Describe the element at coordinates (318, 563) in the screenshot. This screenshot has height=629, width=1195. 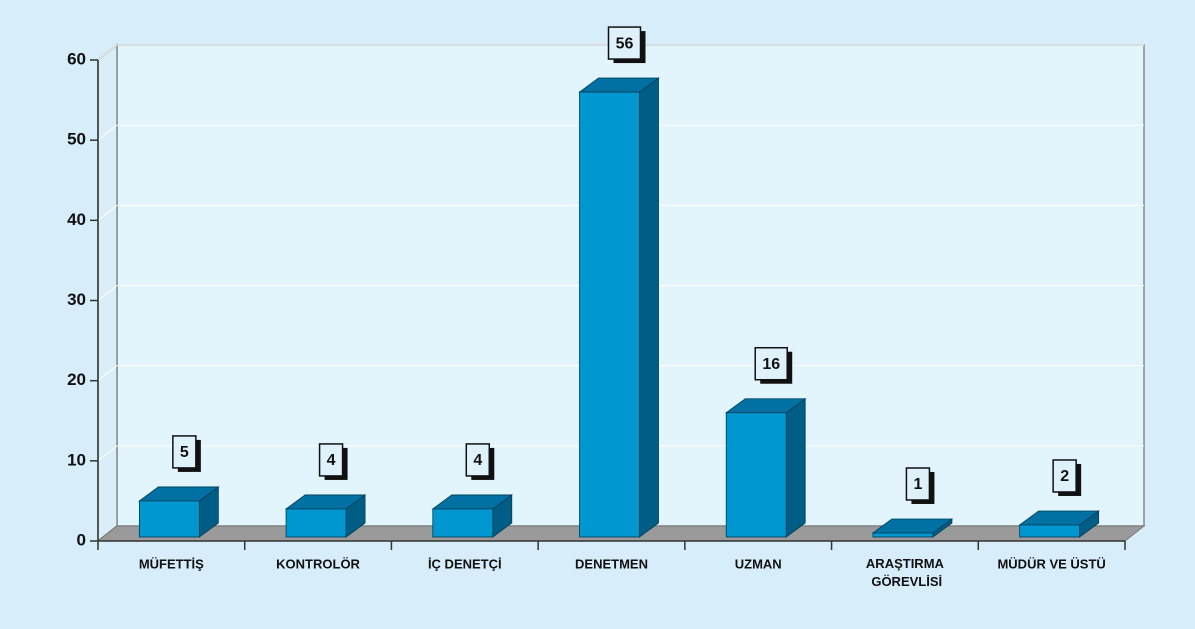
I see `x-tick-label: KONTROLÖR` at that location.